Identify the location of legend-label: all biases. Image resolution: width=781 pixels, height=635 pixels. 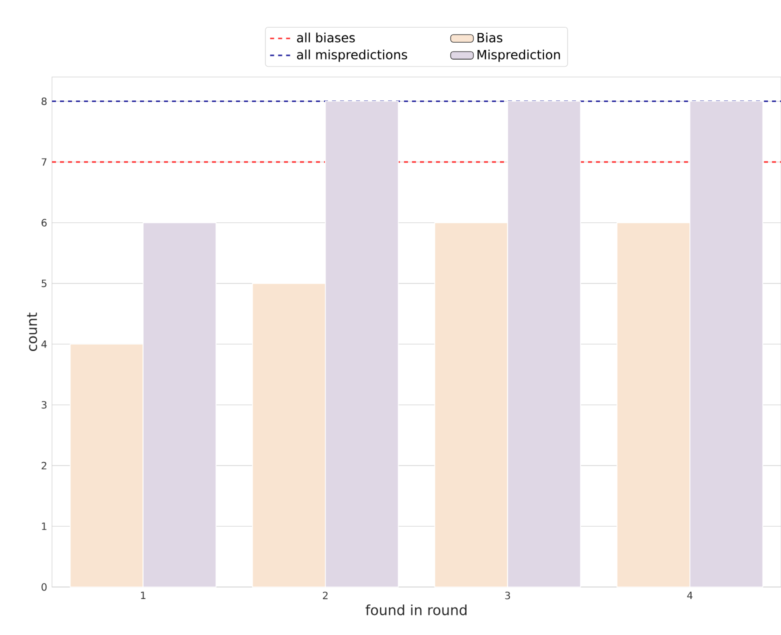
(326, 37).